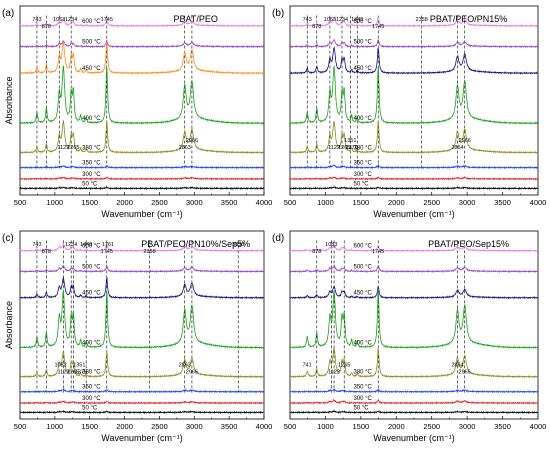 The width and height of the screenshot is (550, 452). What do you see at coordinates (79, 365) in the screenshot?
I see `peak-label: 1351` at bounding box center [79, 365].